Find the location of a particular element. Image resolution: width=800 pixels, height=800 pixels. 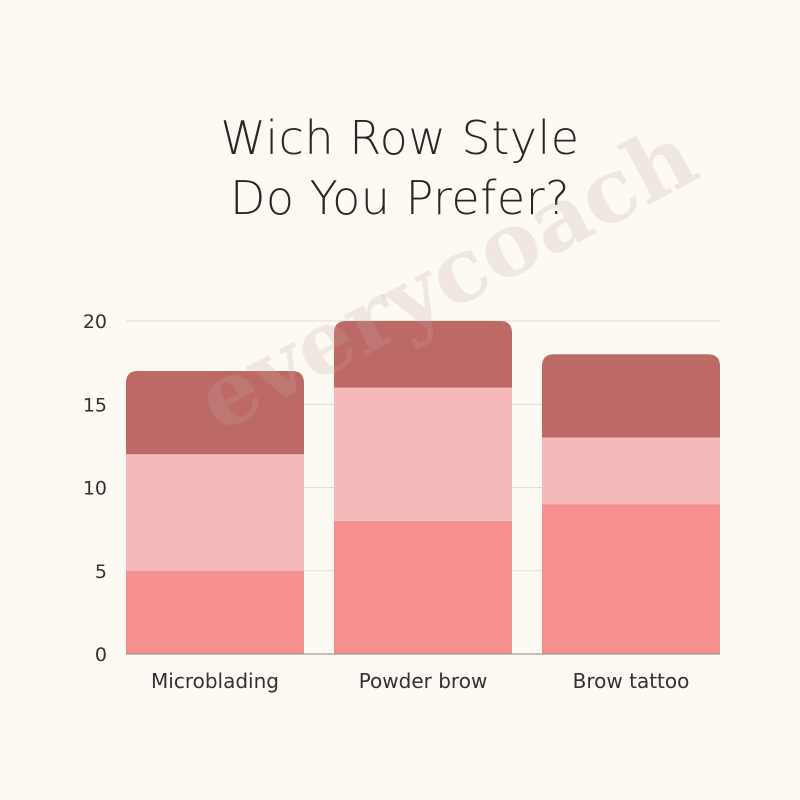

y-tick-label: 5 is located at coordinates (101, 572).